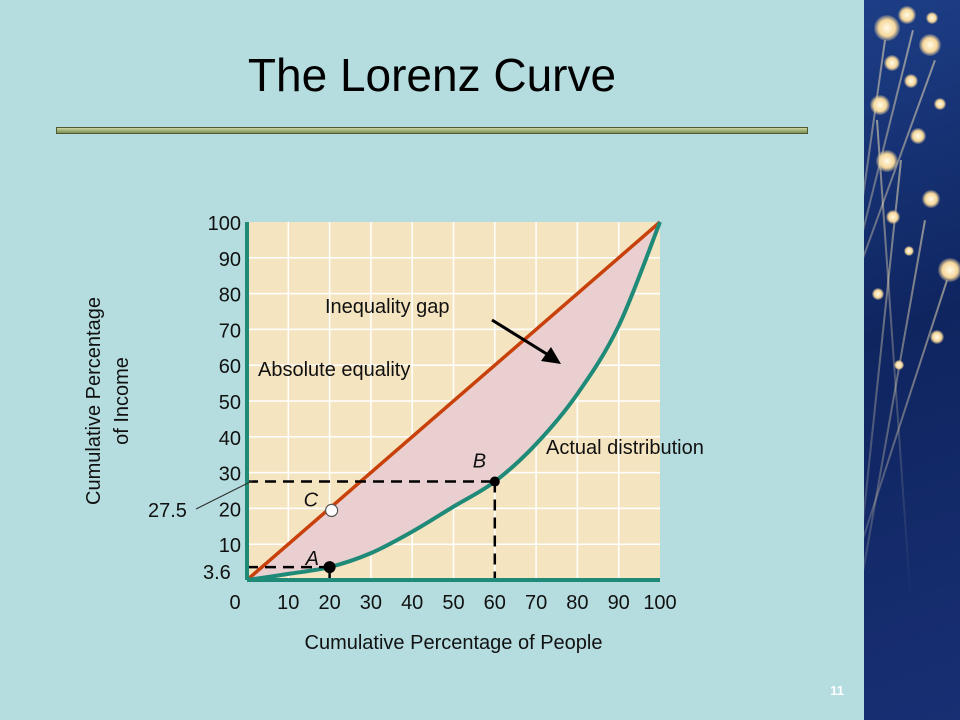 Image resolution: width=960 pixels, height=720 pixels. I want to click on y-tick-label-100: 100, so click(224, 224).